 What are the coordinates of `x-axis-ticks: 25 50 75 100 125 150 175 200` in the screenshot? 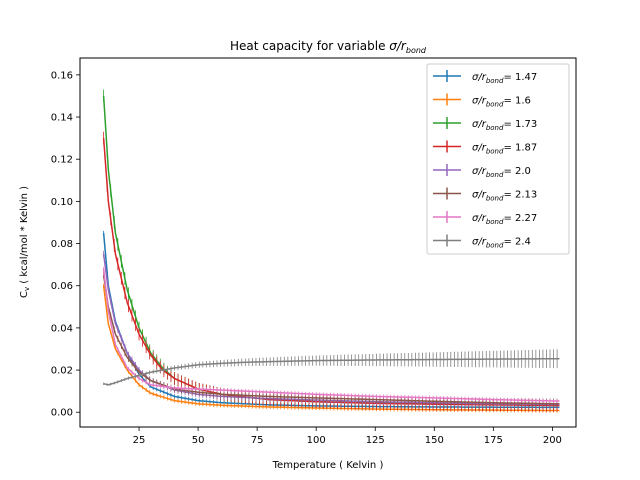 It's located at (347, 436).